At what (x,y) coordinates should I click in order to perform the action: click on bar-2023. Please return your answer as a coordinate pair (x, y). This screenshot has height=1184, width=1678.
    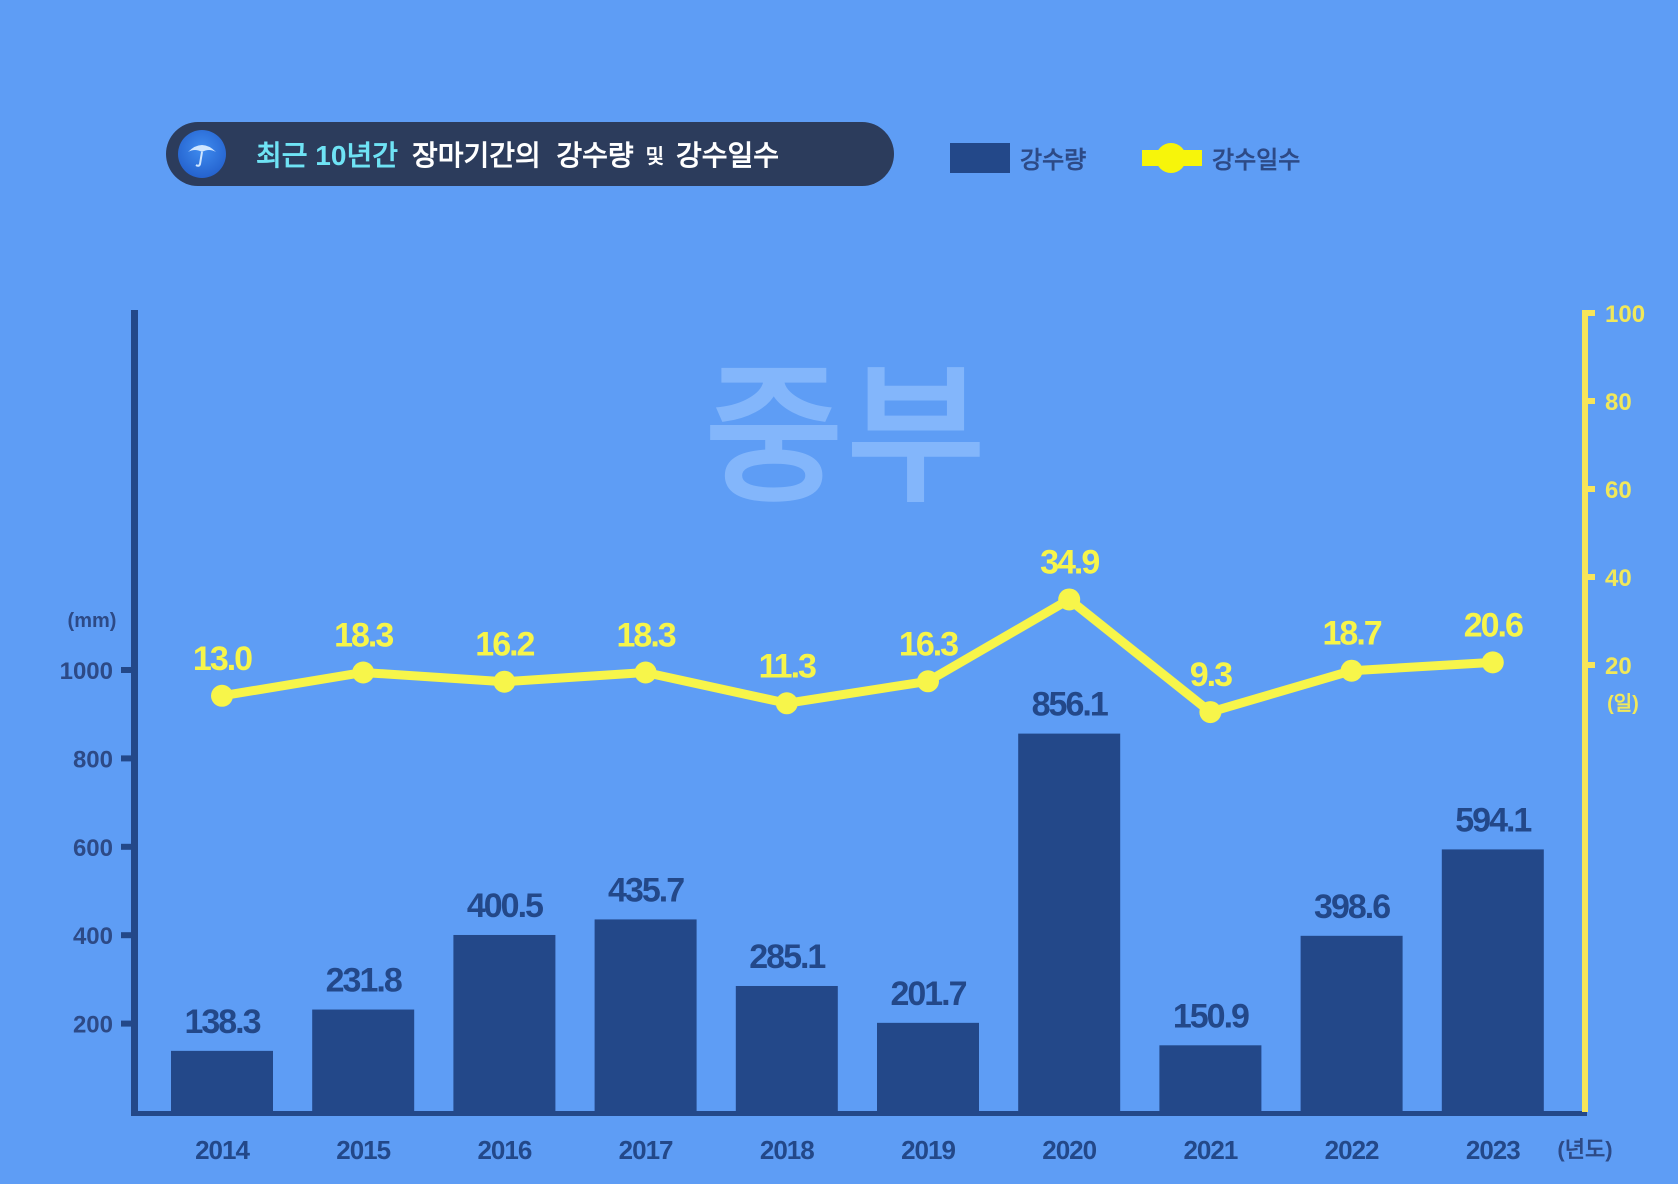
    Looking at the image, I should click on (1492, 980).